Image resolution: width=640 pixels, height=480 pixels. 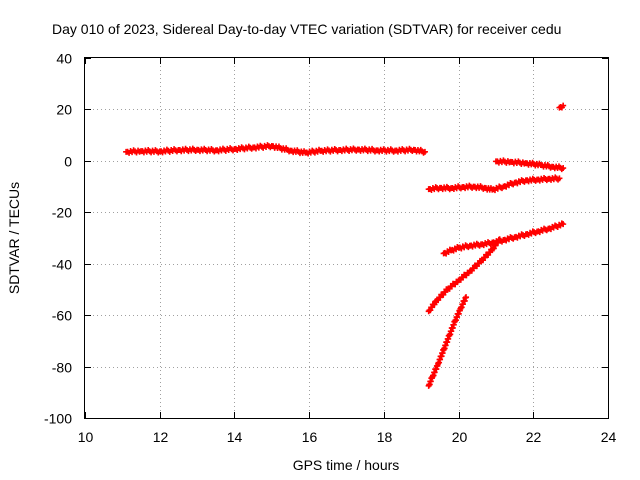 What do you see at coordinates (235, 437) in the screenshot?
I see `x-tick-label: 14` at bounding box center [235, 437].